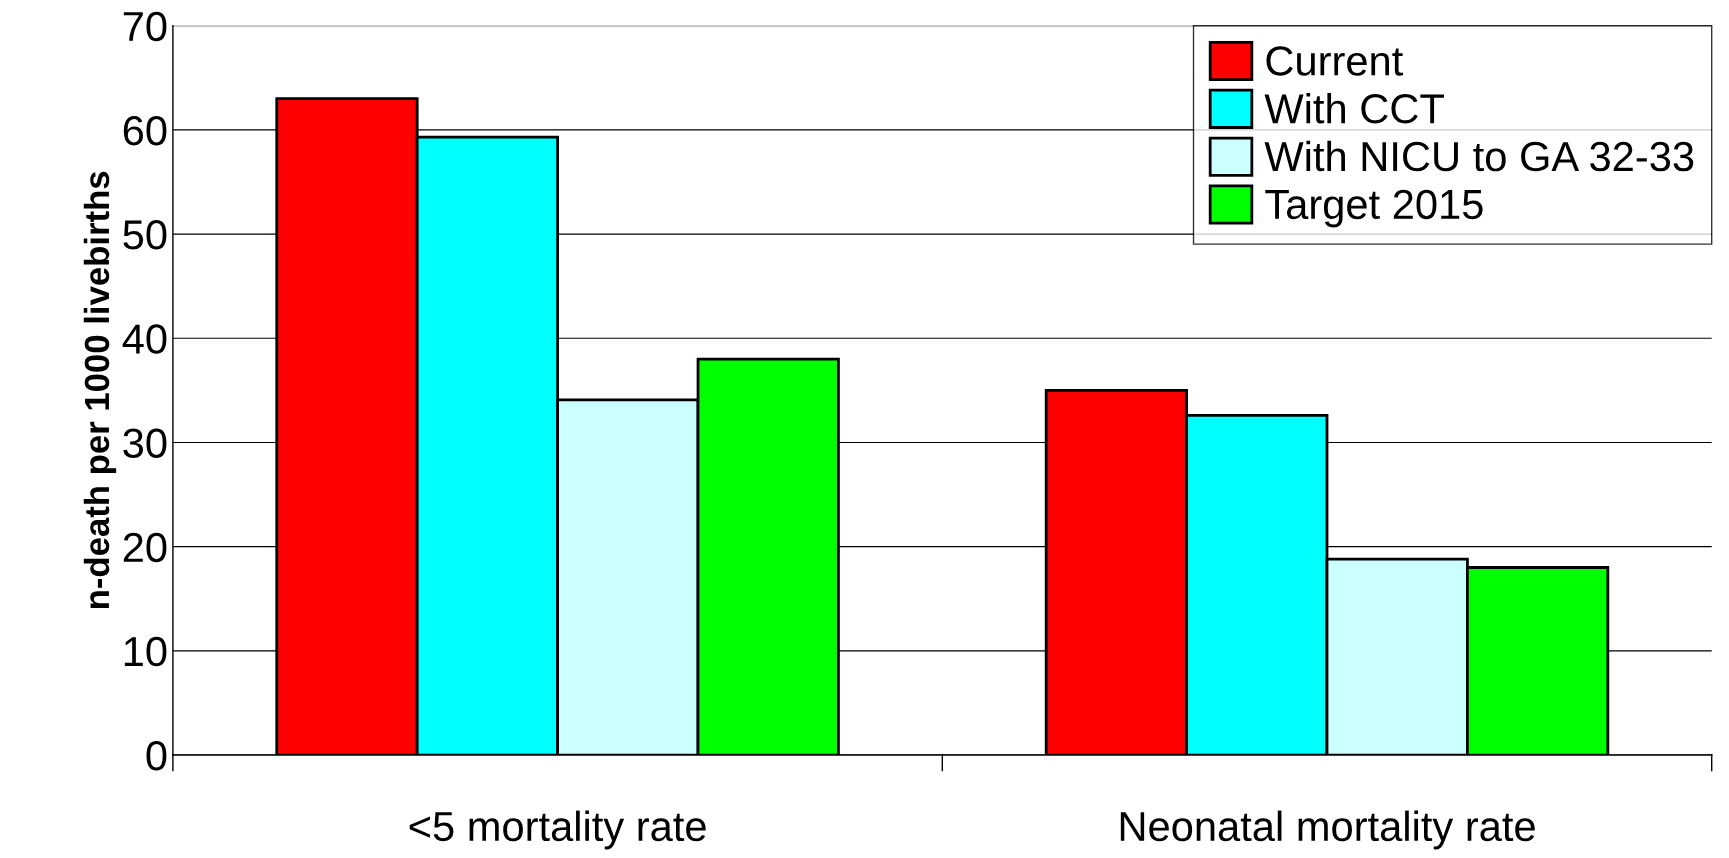 This screenshot has width=1729, height=858. What do you see at coordinates (1479, 156) in the screenshot?
I see `legend-label: With NICU to GA 32-33` at bounding box center [1479, 156].